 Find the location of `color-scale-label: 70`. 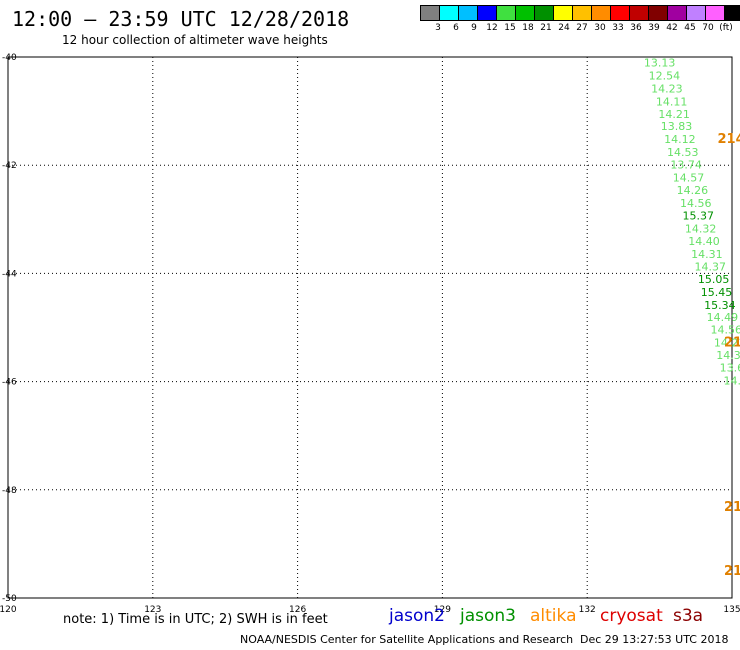

color-scale-label: 70 is located at coordinates (708, 28).